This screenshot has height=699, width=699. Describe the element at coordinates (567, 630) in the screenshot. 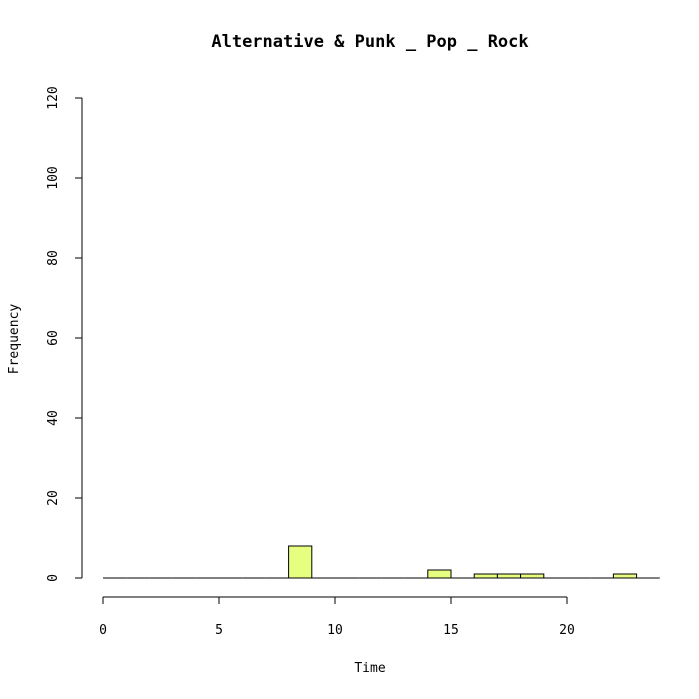

I see `x-tick-label-4: 20` at that location.